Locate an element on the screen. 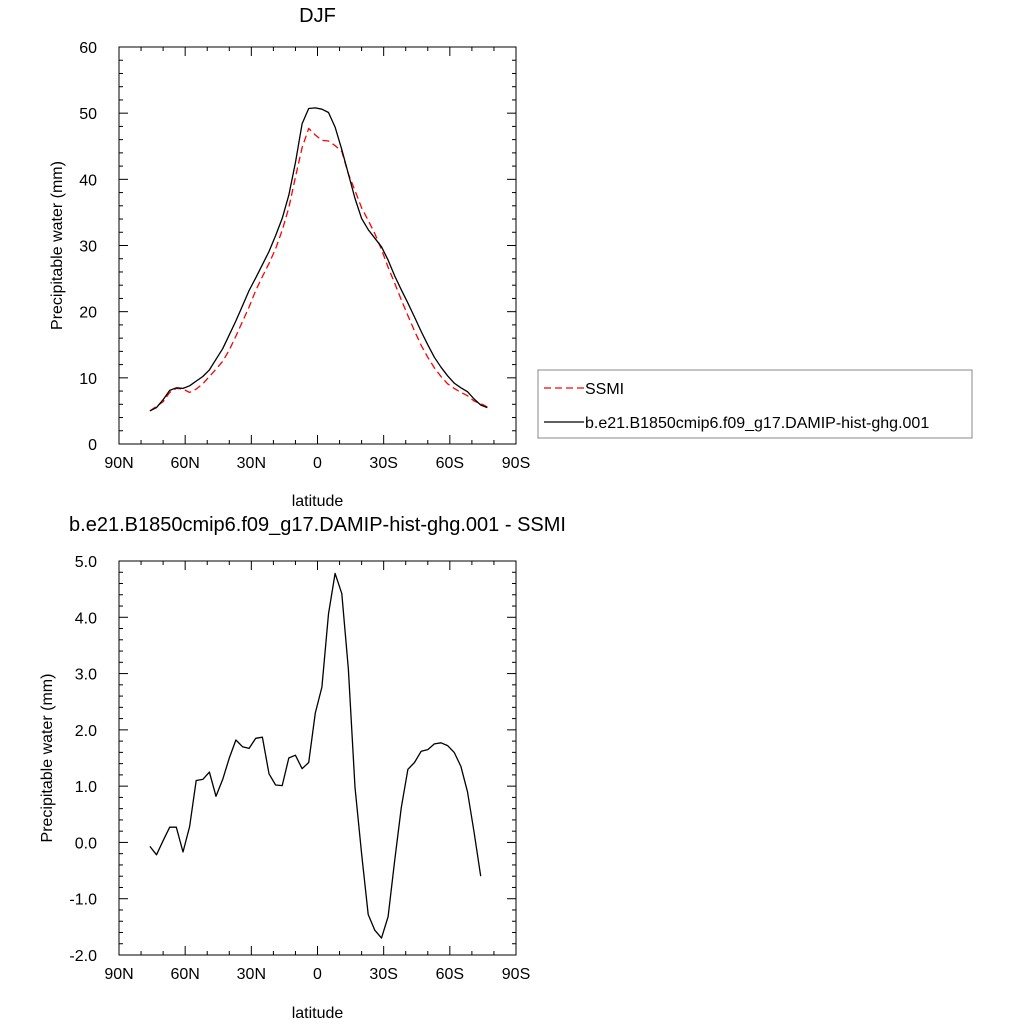 This screenshot has width=1024, height=1024. y-tick-label: 40 is located at coordinates (88, 180).